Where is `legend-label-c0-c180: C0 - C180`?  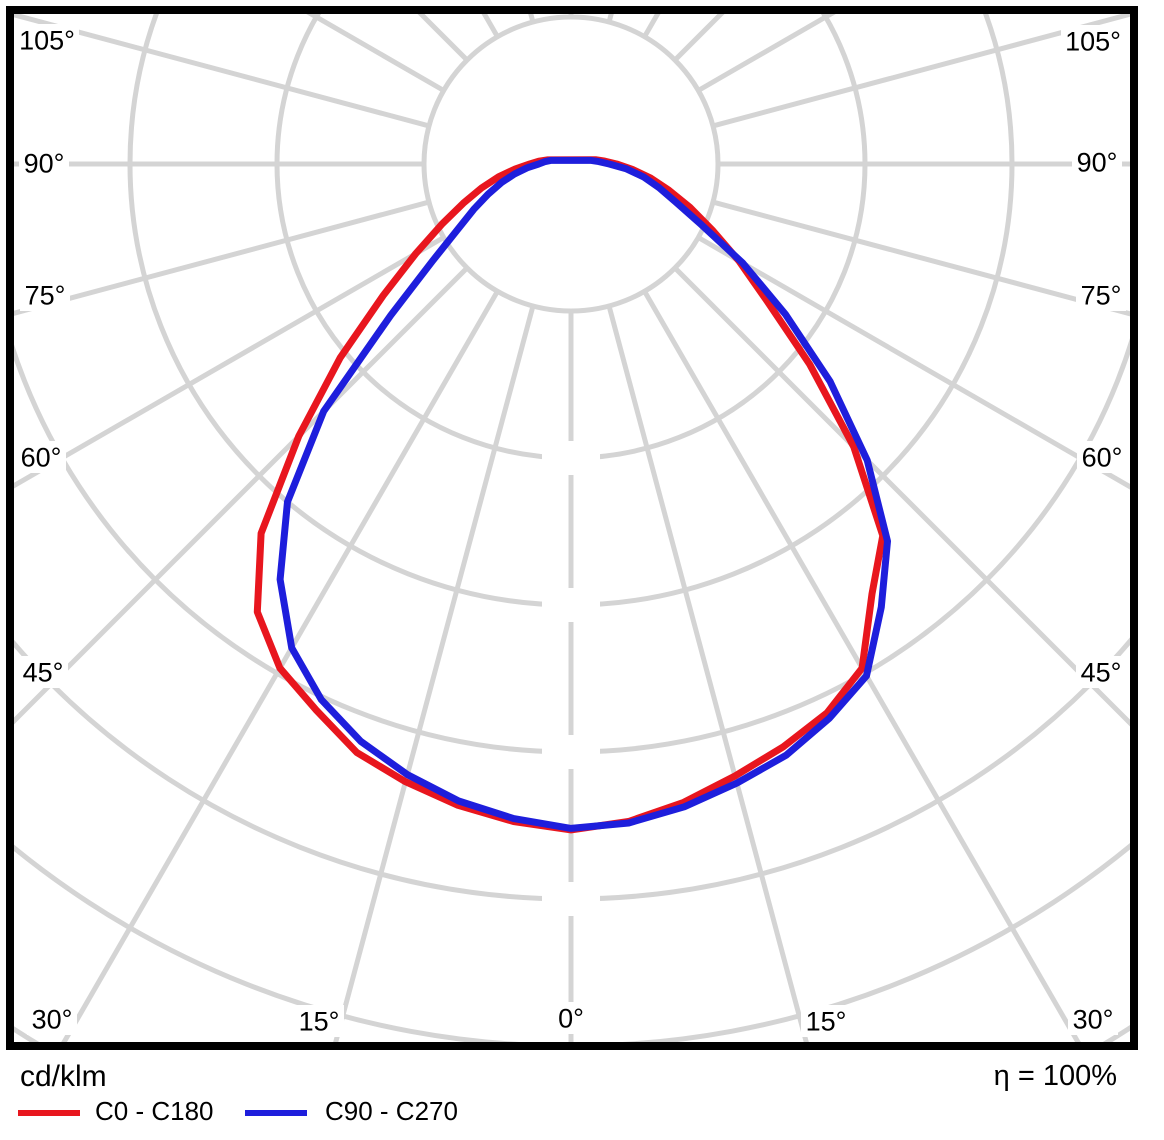
legend-label-c0-c180: C0 - C180 is located at coordinates (154, 1111).